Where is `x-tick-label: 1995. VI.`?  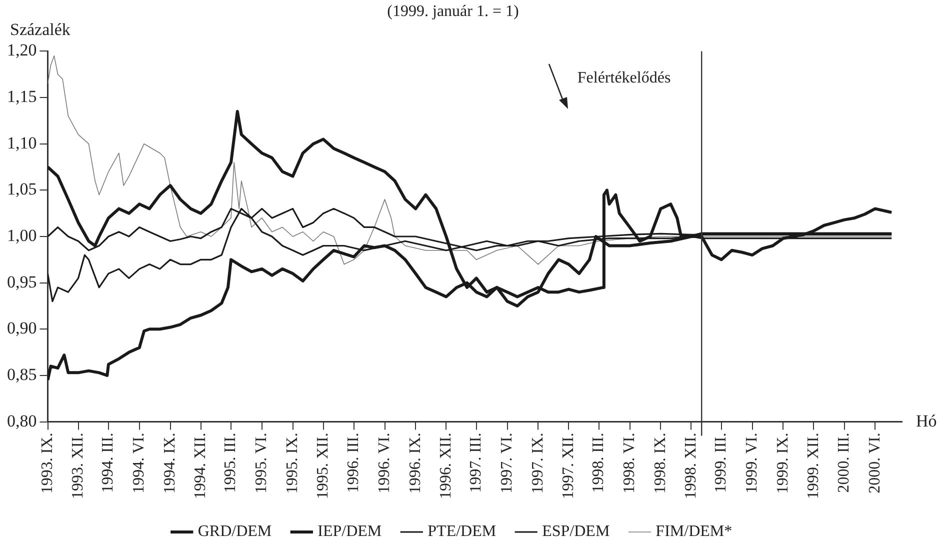
x-tick-label: 1995. VI. is located at coordinates (261, 463).